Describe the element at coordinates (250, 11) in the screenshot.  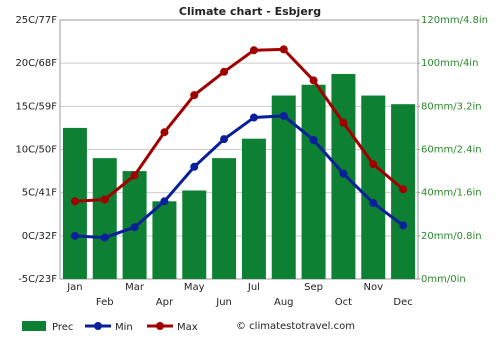
I see `chart-title: Climate chart - Esbjerg` at that location.